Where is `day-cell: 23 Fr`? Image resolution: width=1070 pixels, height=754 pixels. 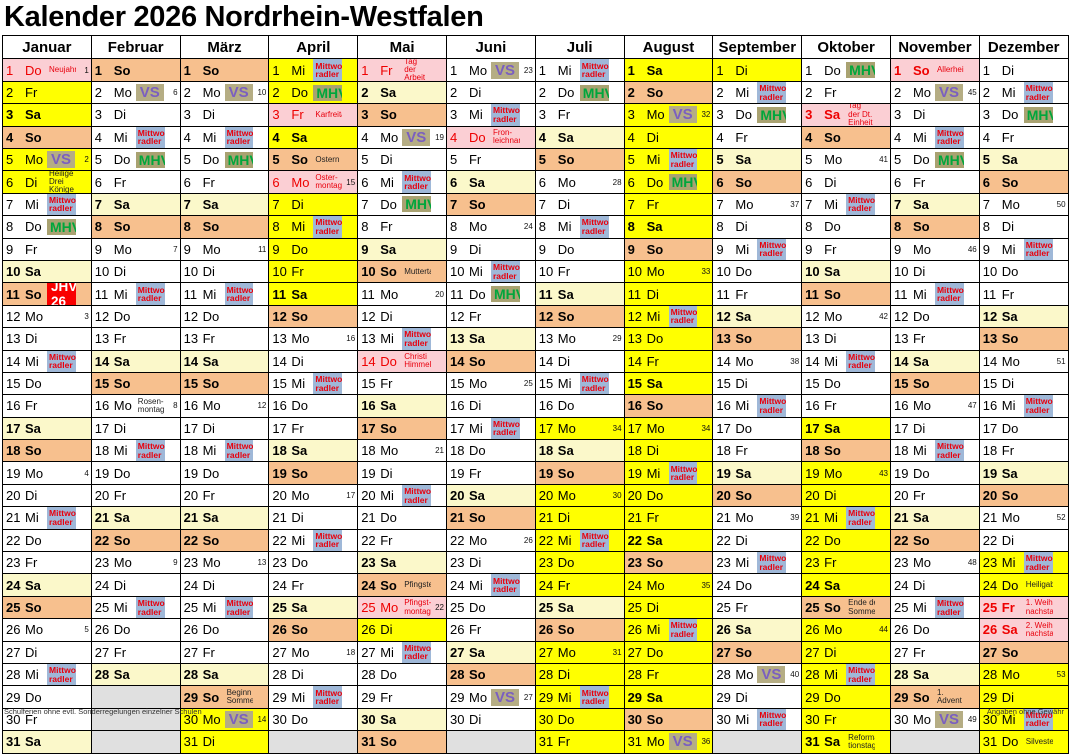
day-cell: 23 Fr is located at coordinates (846, 563).